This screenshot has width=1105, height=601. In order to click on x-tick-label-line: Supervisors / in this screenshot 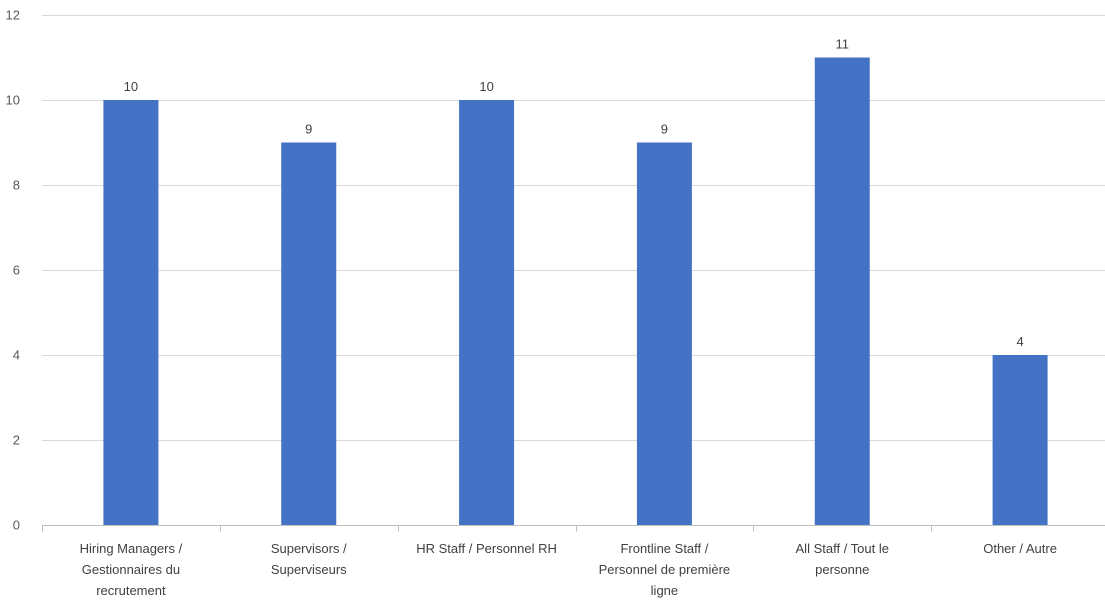, I will do `click(309, 548)`.